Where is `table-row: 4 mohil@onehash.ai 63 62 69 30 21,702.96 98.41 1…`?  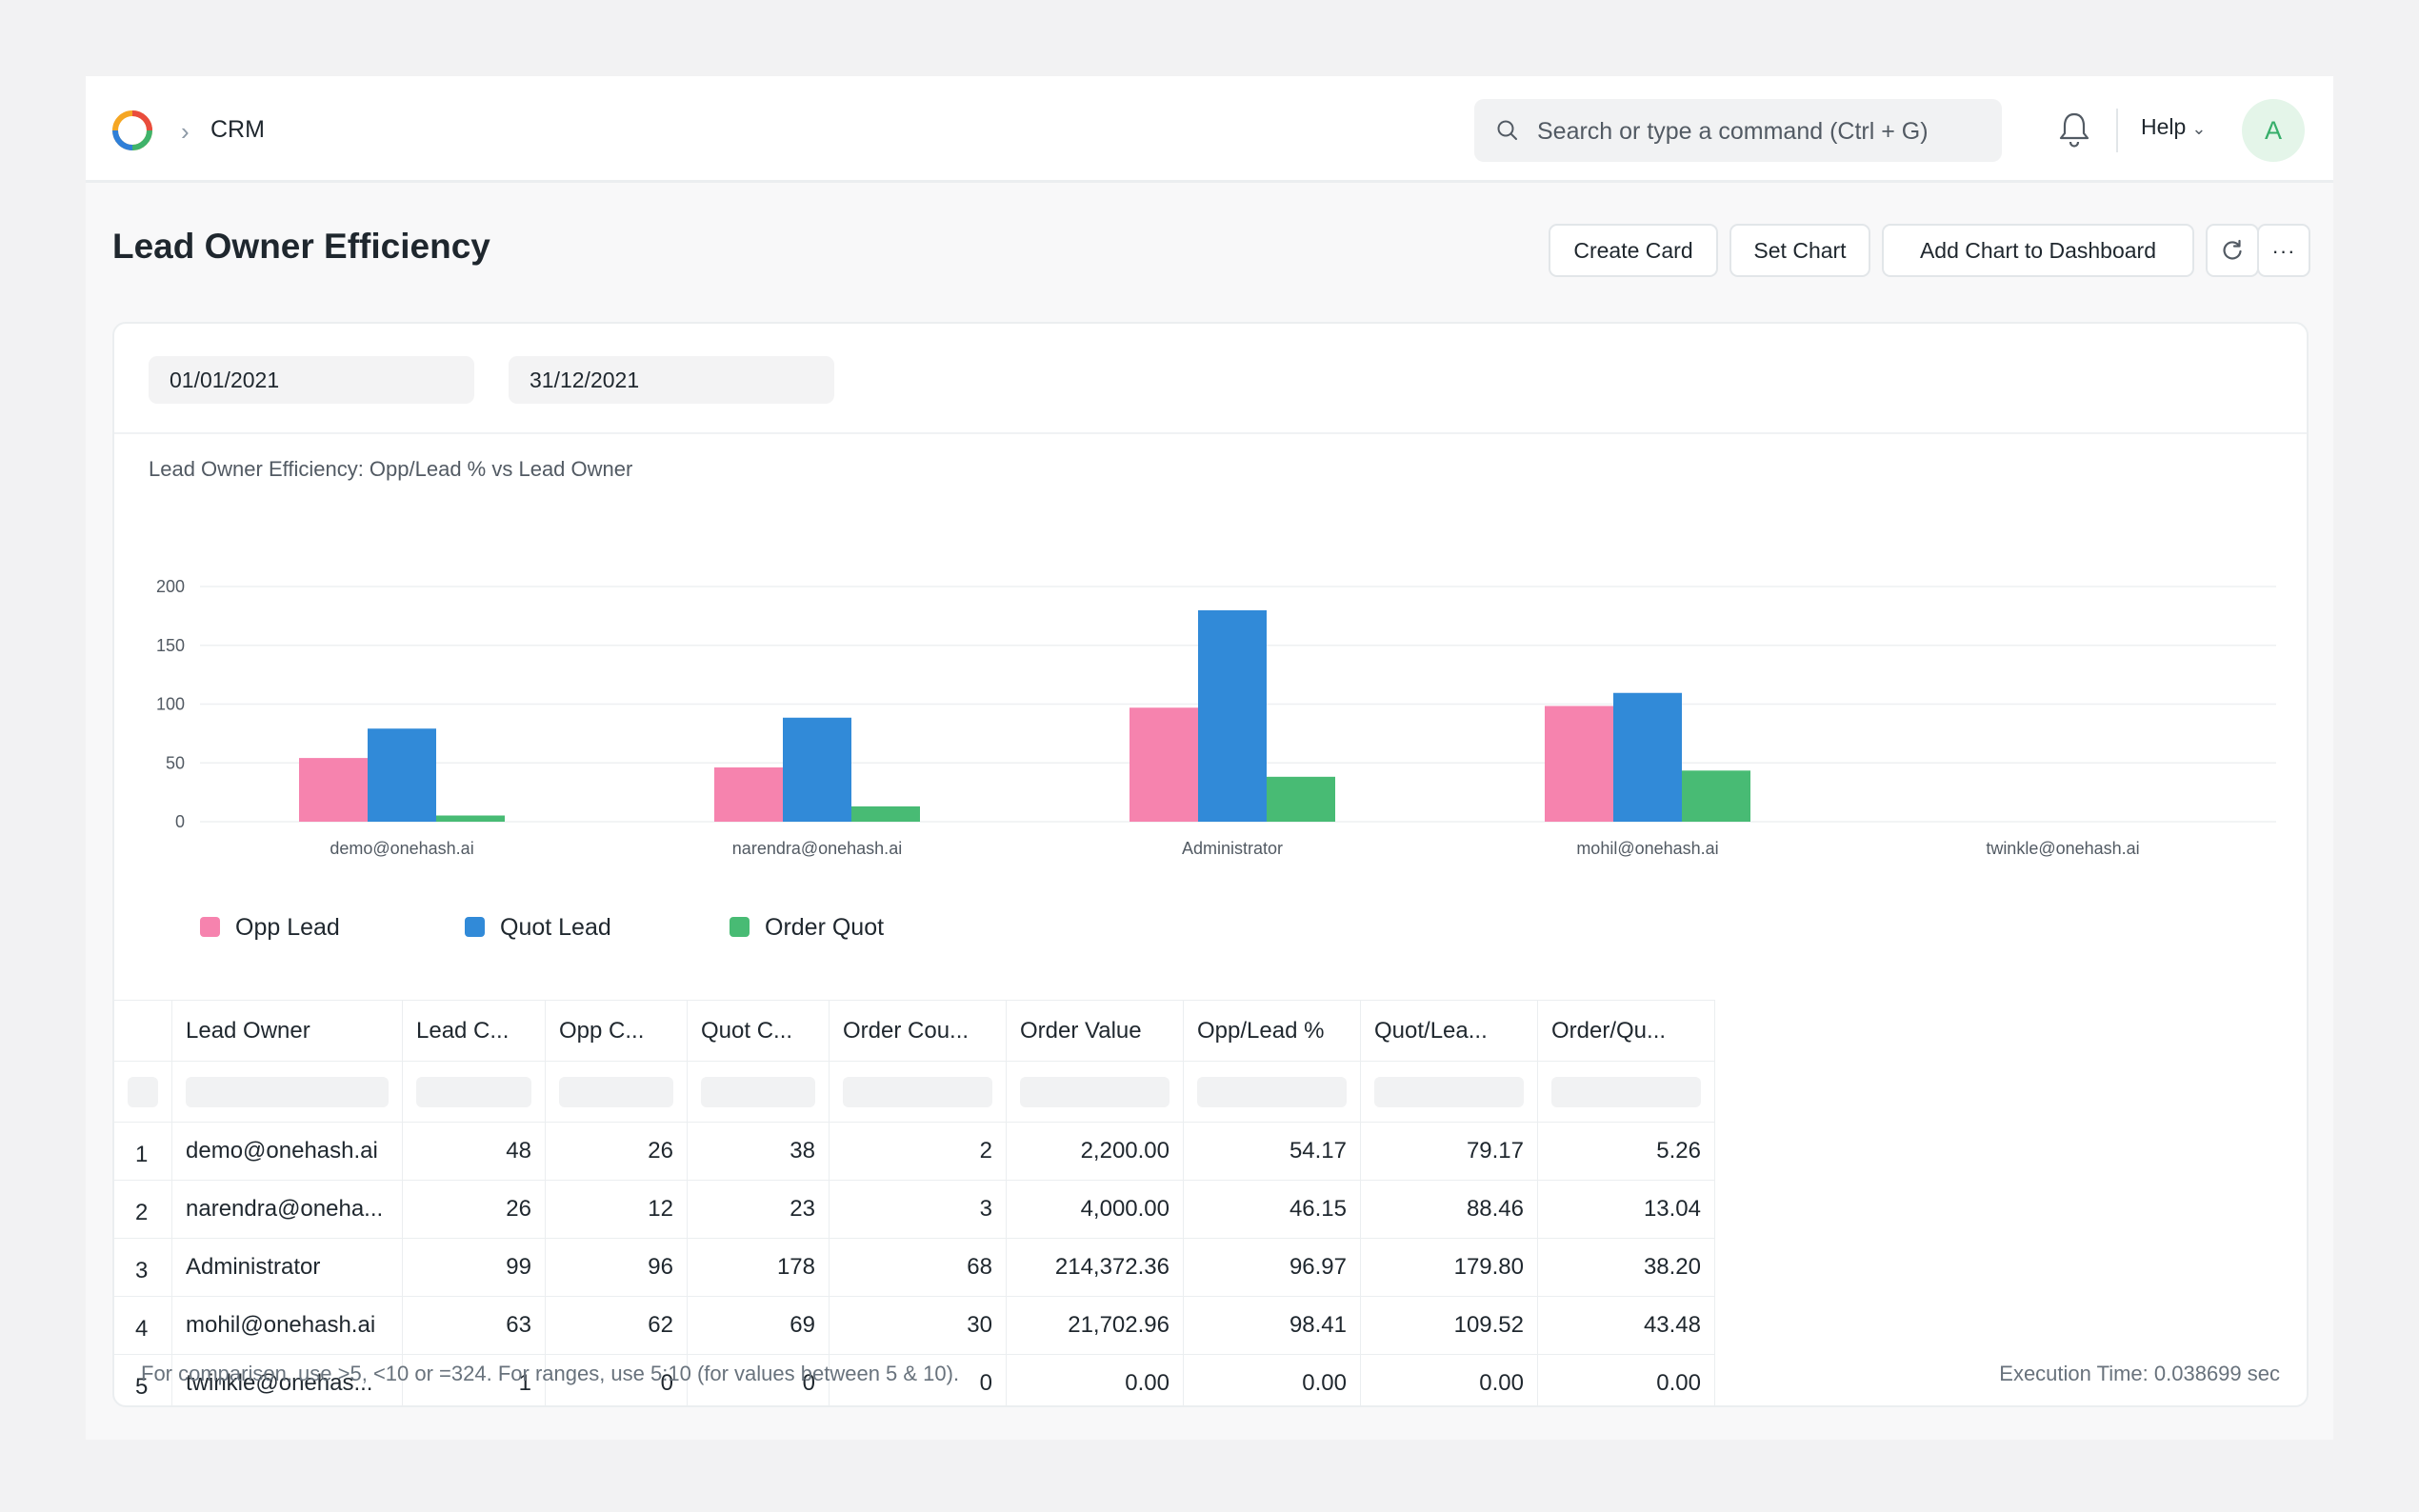 table-row: 4 mohil@onehash.ai 63 62 69 30 21,702.96 98.41 1… is located at coordinates (914, 1325).